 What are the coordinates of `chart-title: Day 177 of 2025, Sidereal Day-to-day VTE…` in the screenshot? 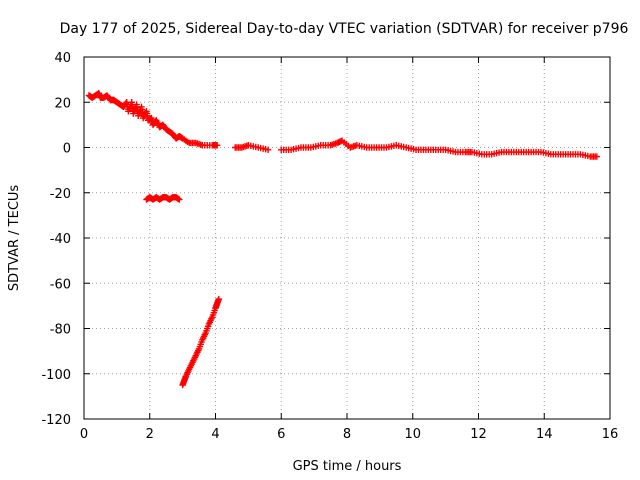 It's located at (344, 29).